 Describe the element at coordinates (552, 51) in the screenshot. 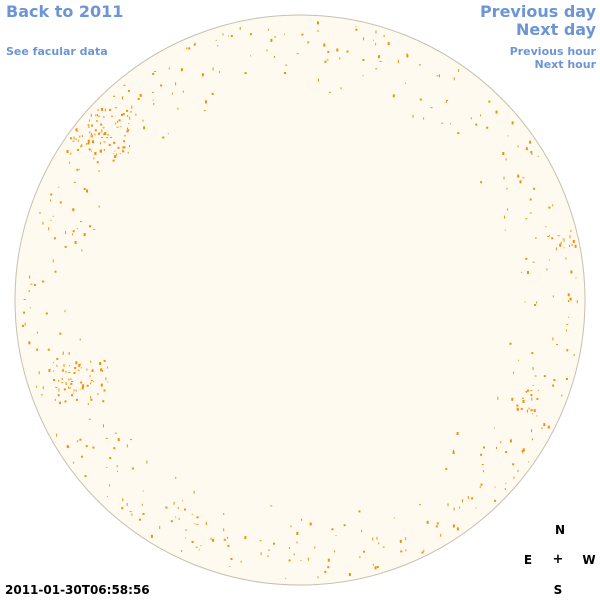

I see `previous-hour-link: Previous hour` at that location.